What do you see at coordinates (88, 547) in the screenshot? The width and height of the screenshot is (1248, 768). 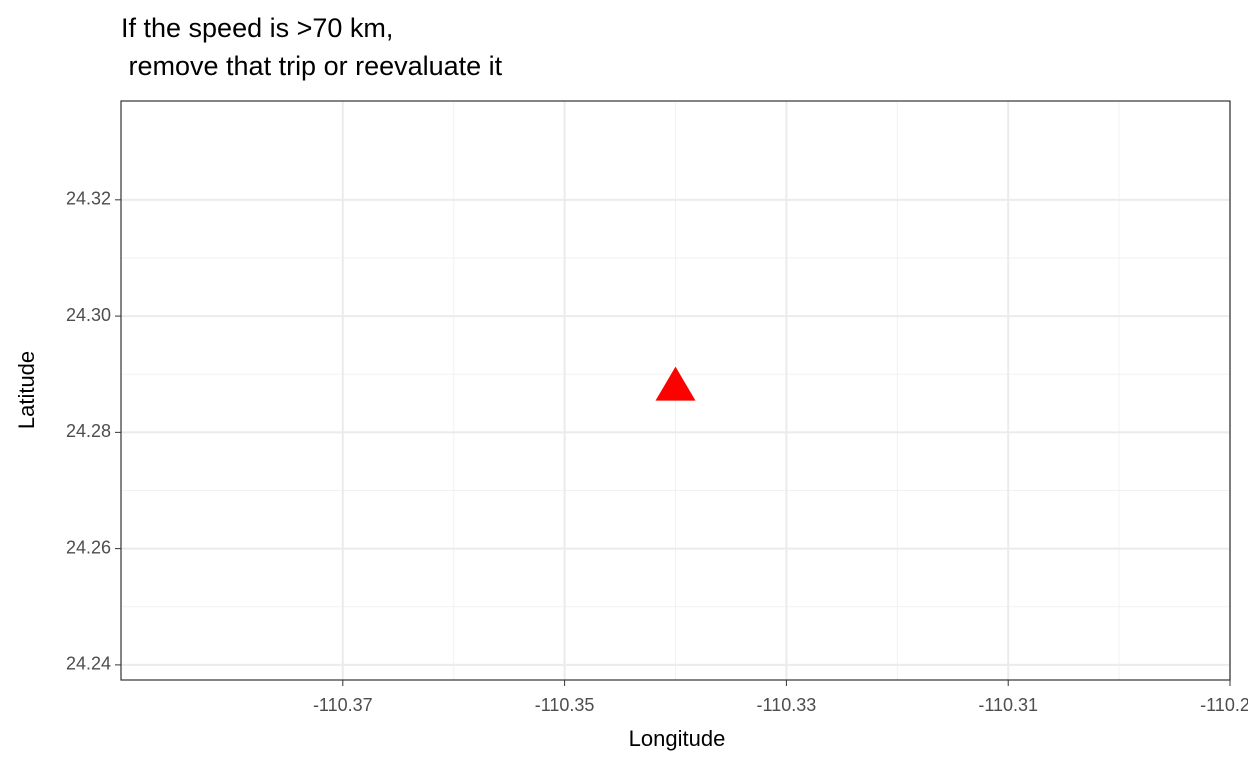 I see `y-tick-label: 24.26` at bounding box center [88, 547].